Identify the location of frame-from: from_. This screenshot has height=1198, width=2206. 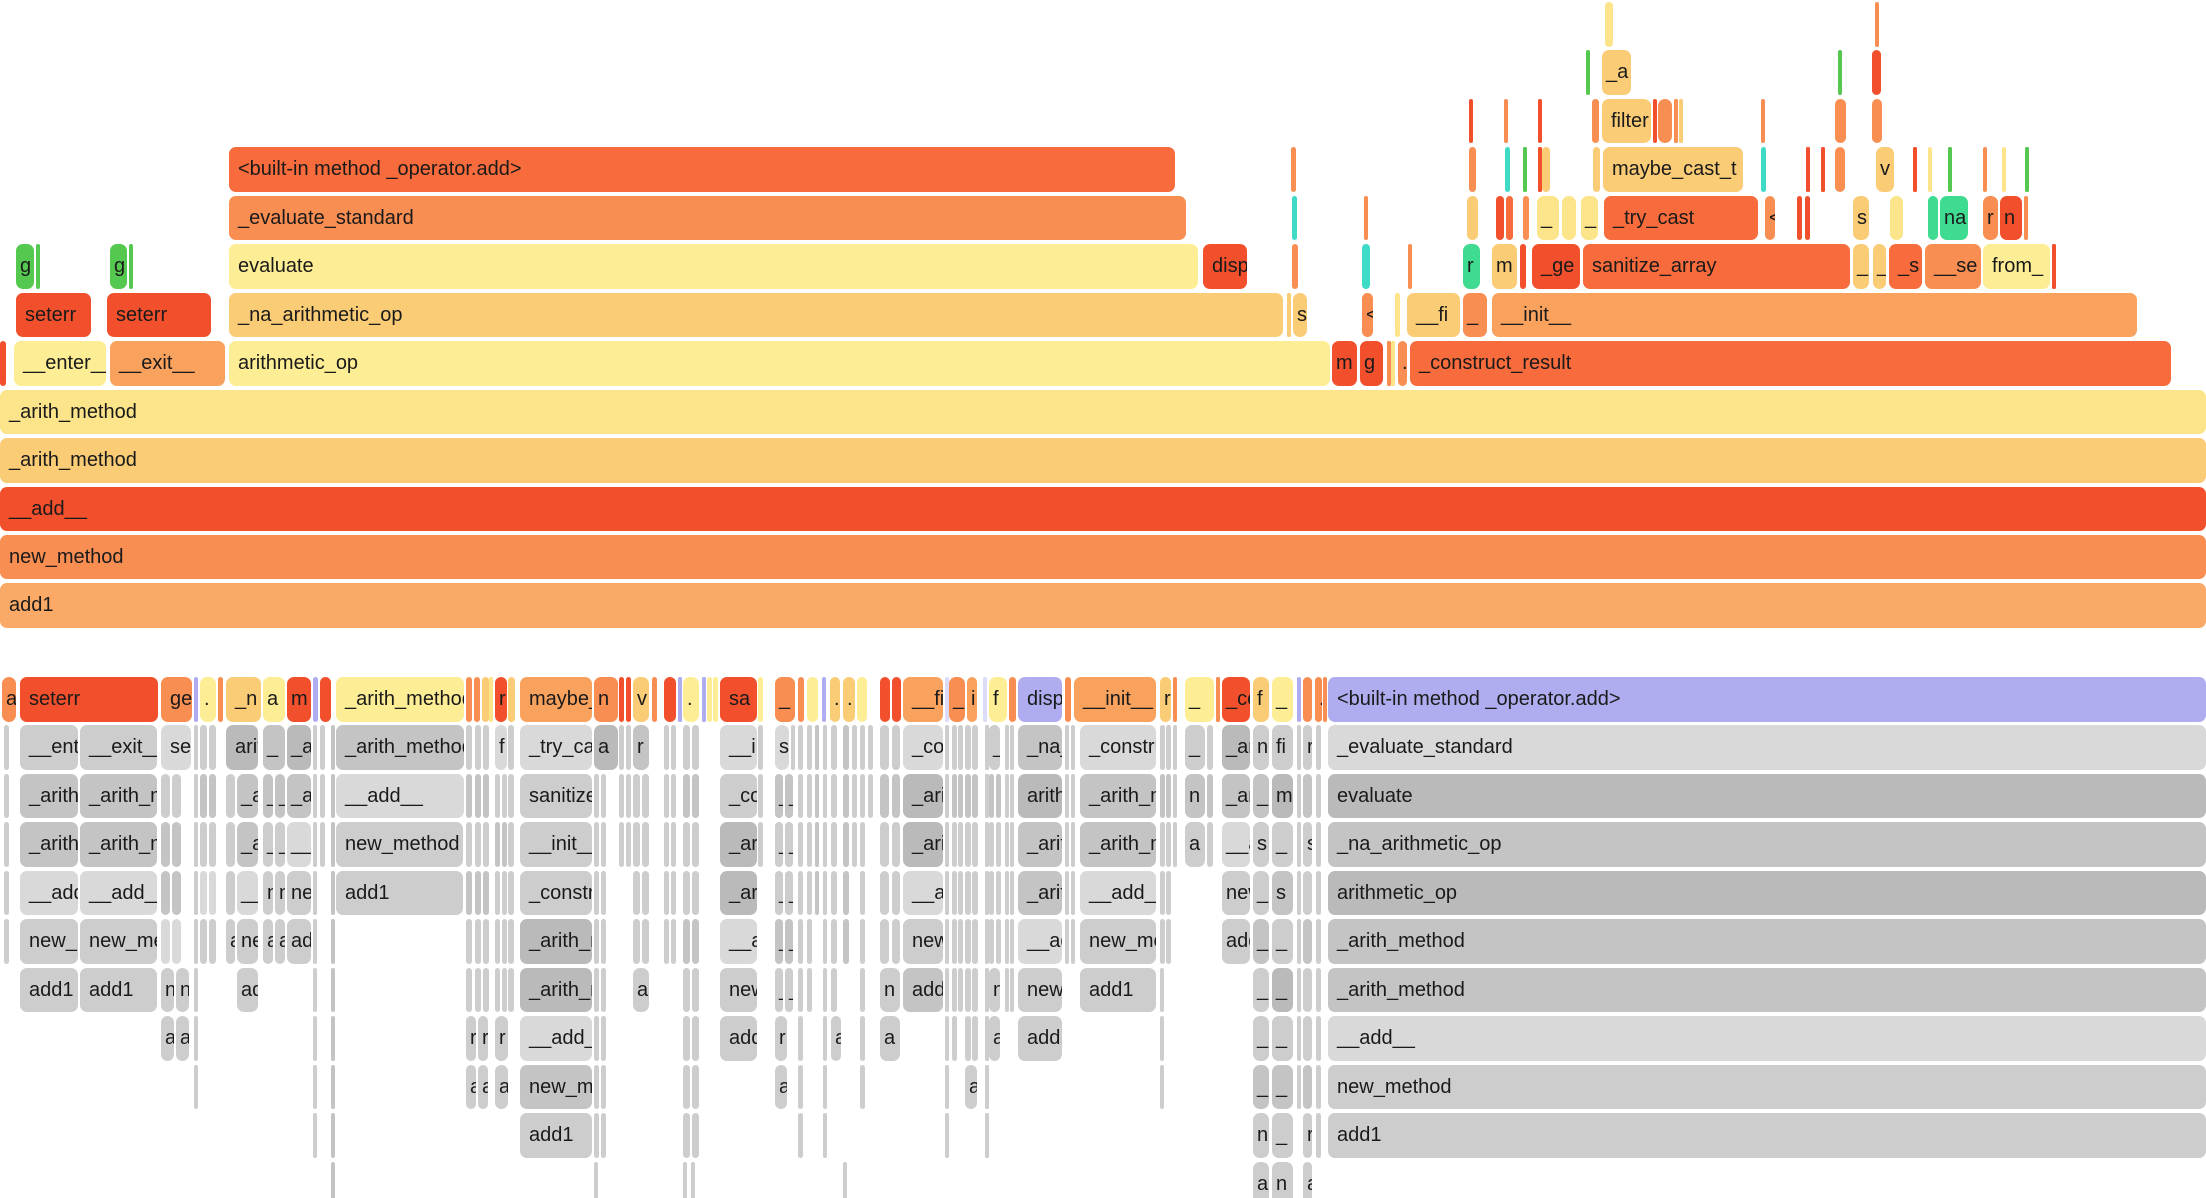
(2016, 266).